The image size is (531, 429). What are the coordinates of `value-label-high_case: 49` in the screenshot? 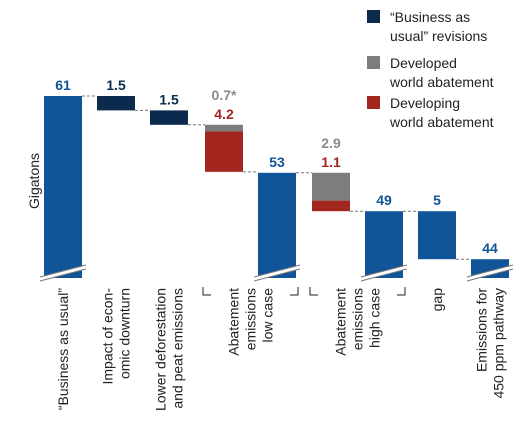 It's located at (384, 200).